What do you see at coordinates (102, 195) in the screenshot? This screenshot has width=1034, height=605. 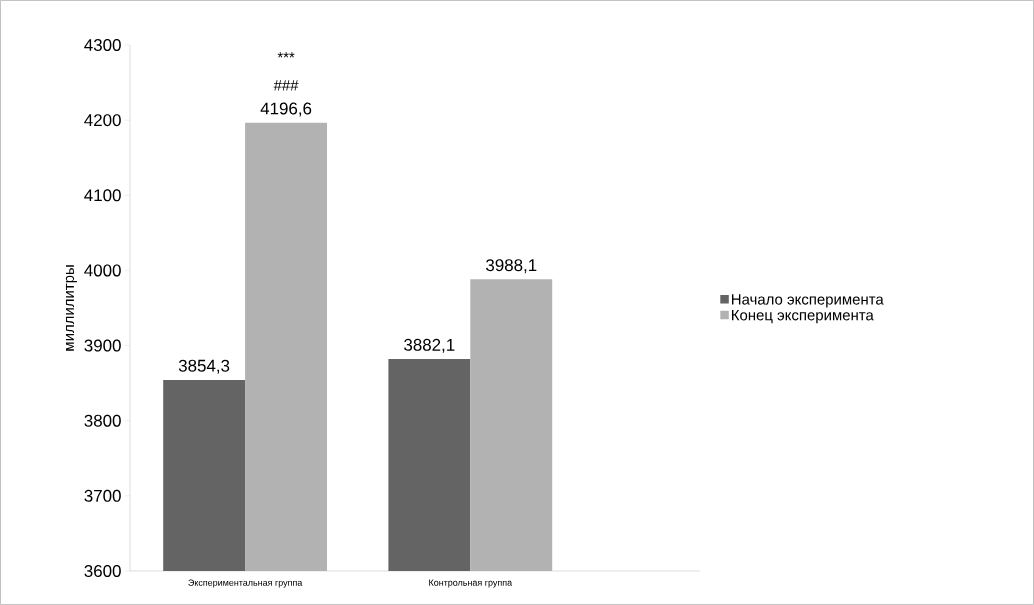 I see `y-tick-label: 4100` at bounding box center [102, 195].